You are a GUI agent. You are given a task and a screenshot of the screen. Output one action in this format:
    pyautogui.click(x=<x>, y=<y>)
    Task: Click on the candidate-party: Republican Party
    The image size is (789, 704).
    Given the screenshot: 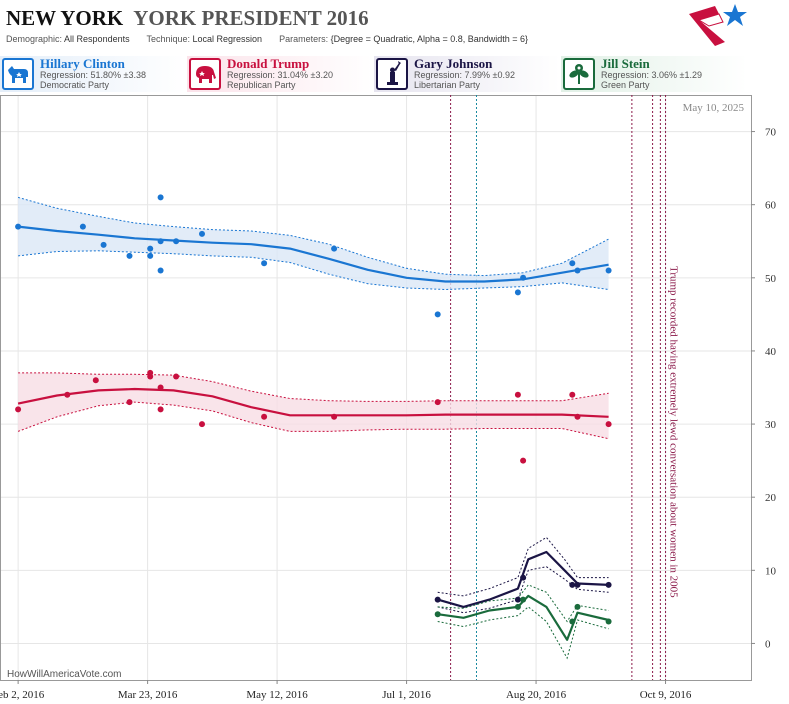 What is the action you would take?
    pyautogui.click(x=261, y=85)
    